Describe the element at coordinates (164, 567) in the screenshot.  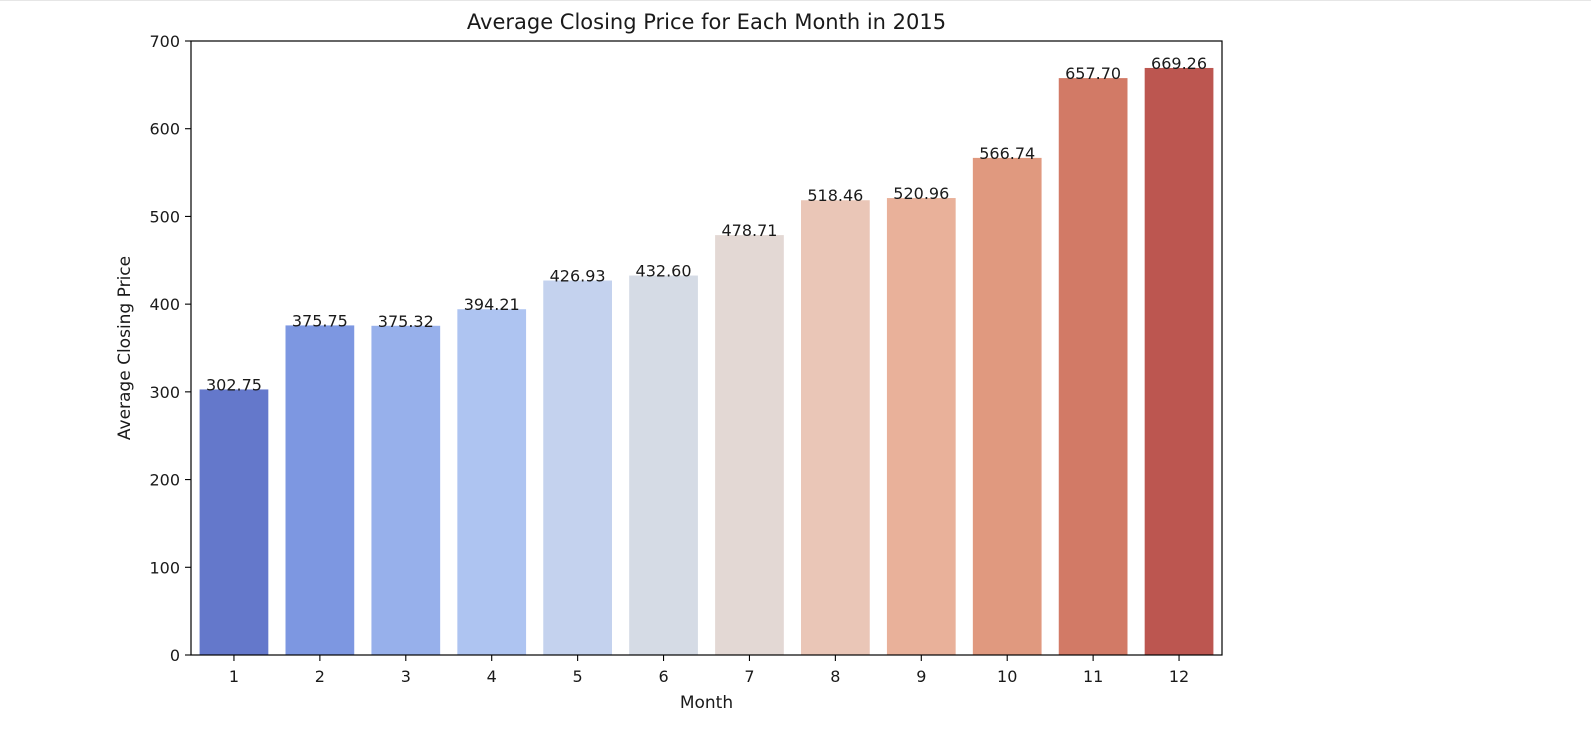
I see `y-tick-label: 100` at that location.